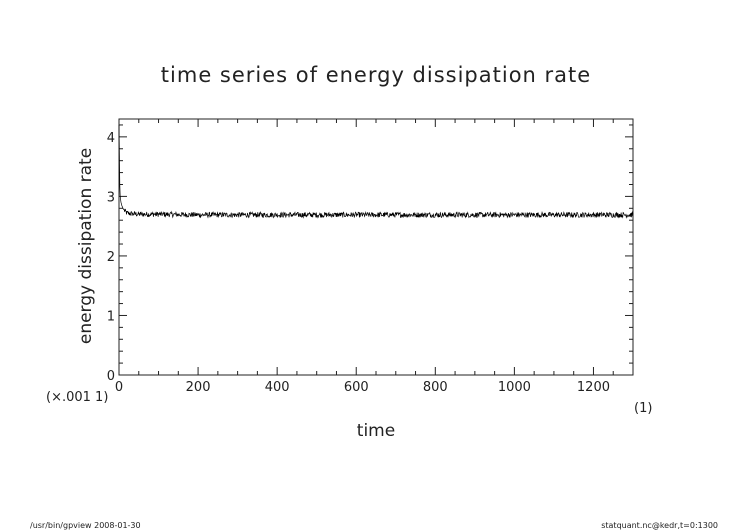  I want to click on series-line, so click(376, 171).